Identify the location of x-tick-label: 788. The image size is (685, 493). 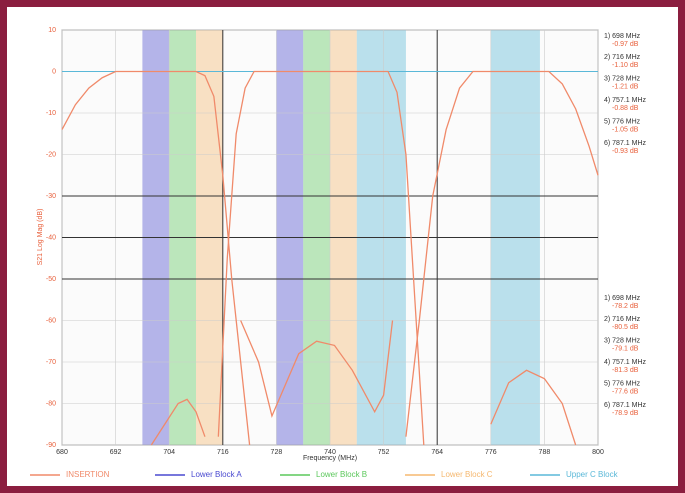
(545, 452).